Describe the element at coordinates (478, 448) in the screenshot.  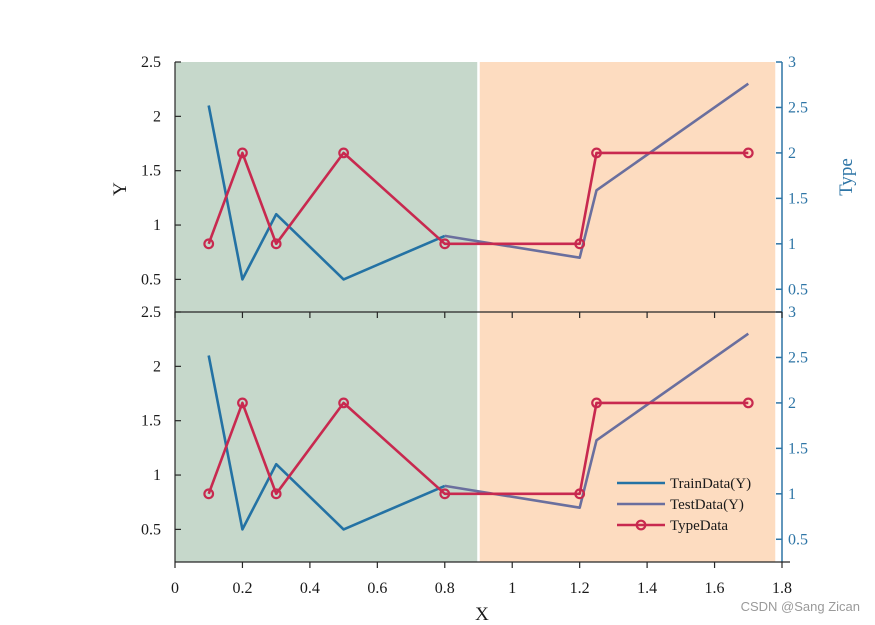
I see `panel-2-series-3-line` at that location.